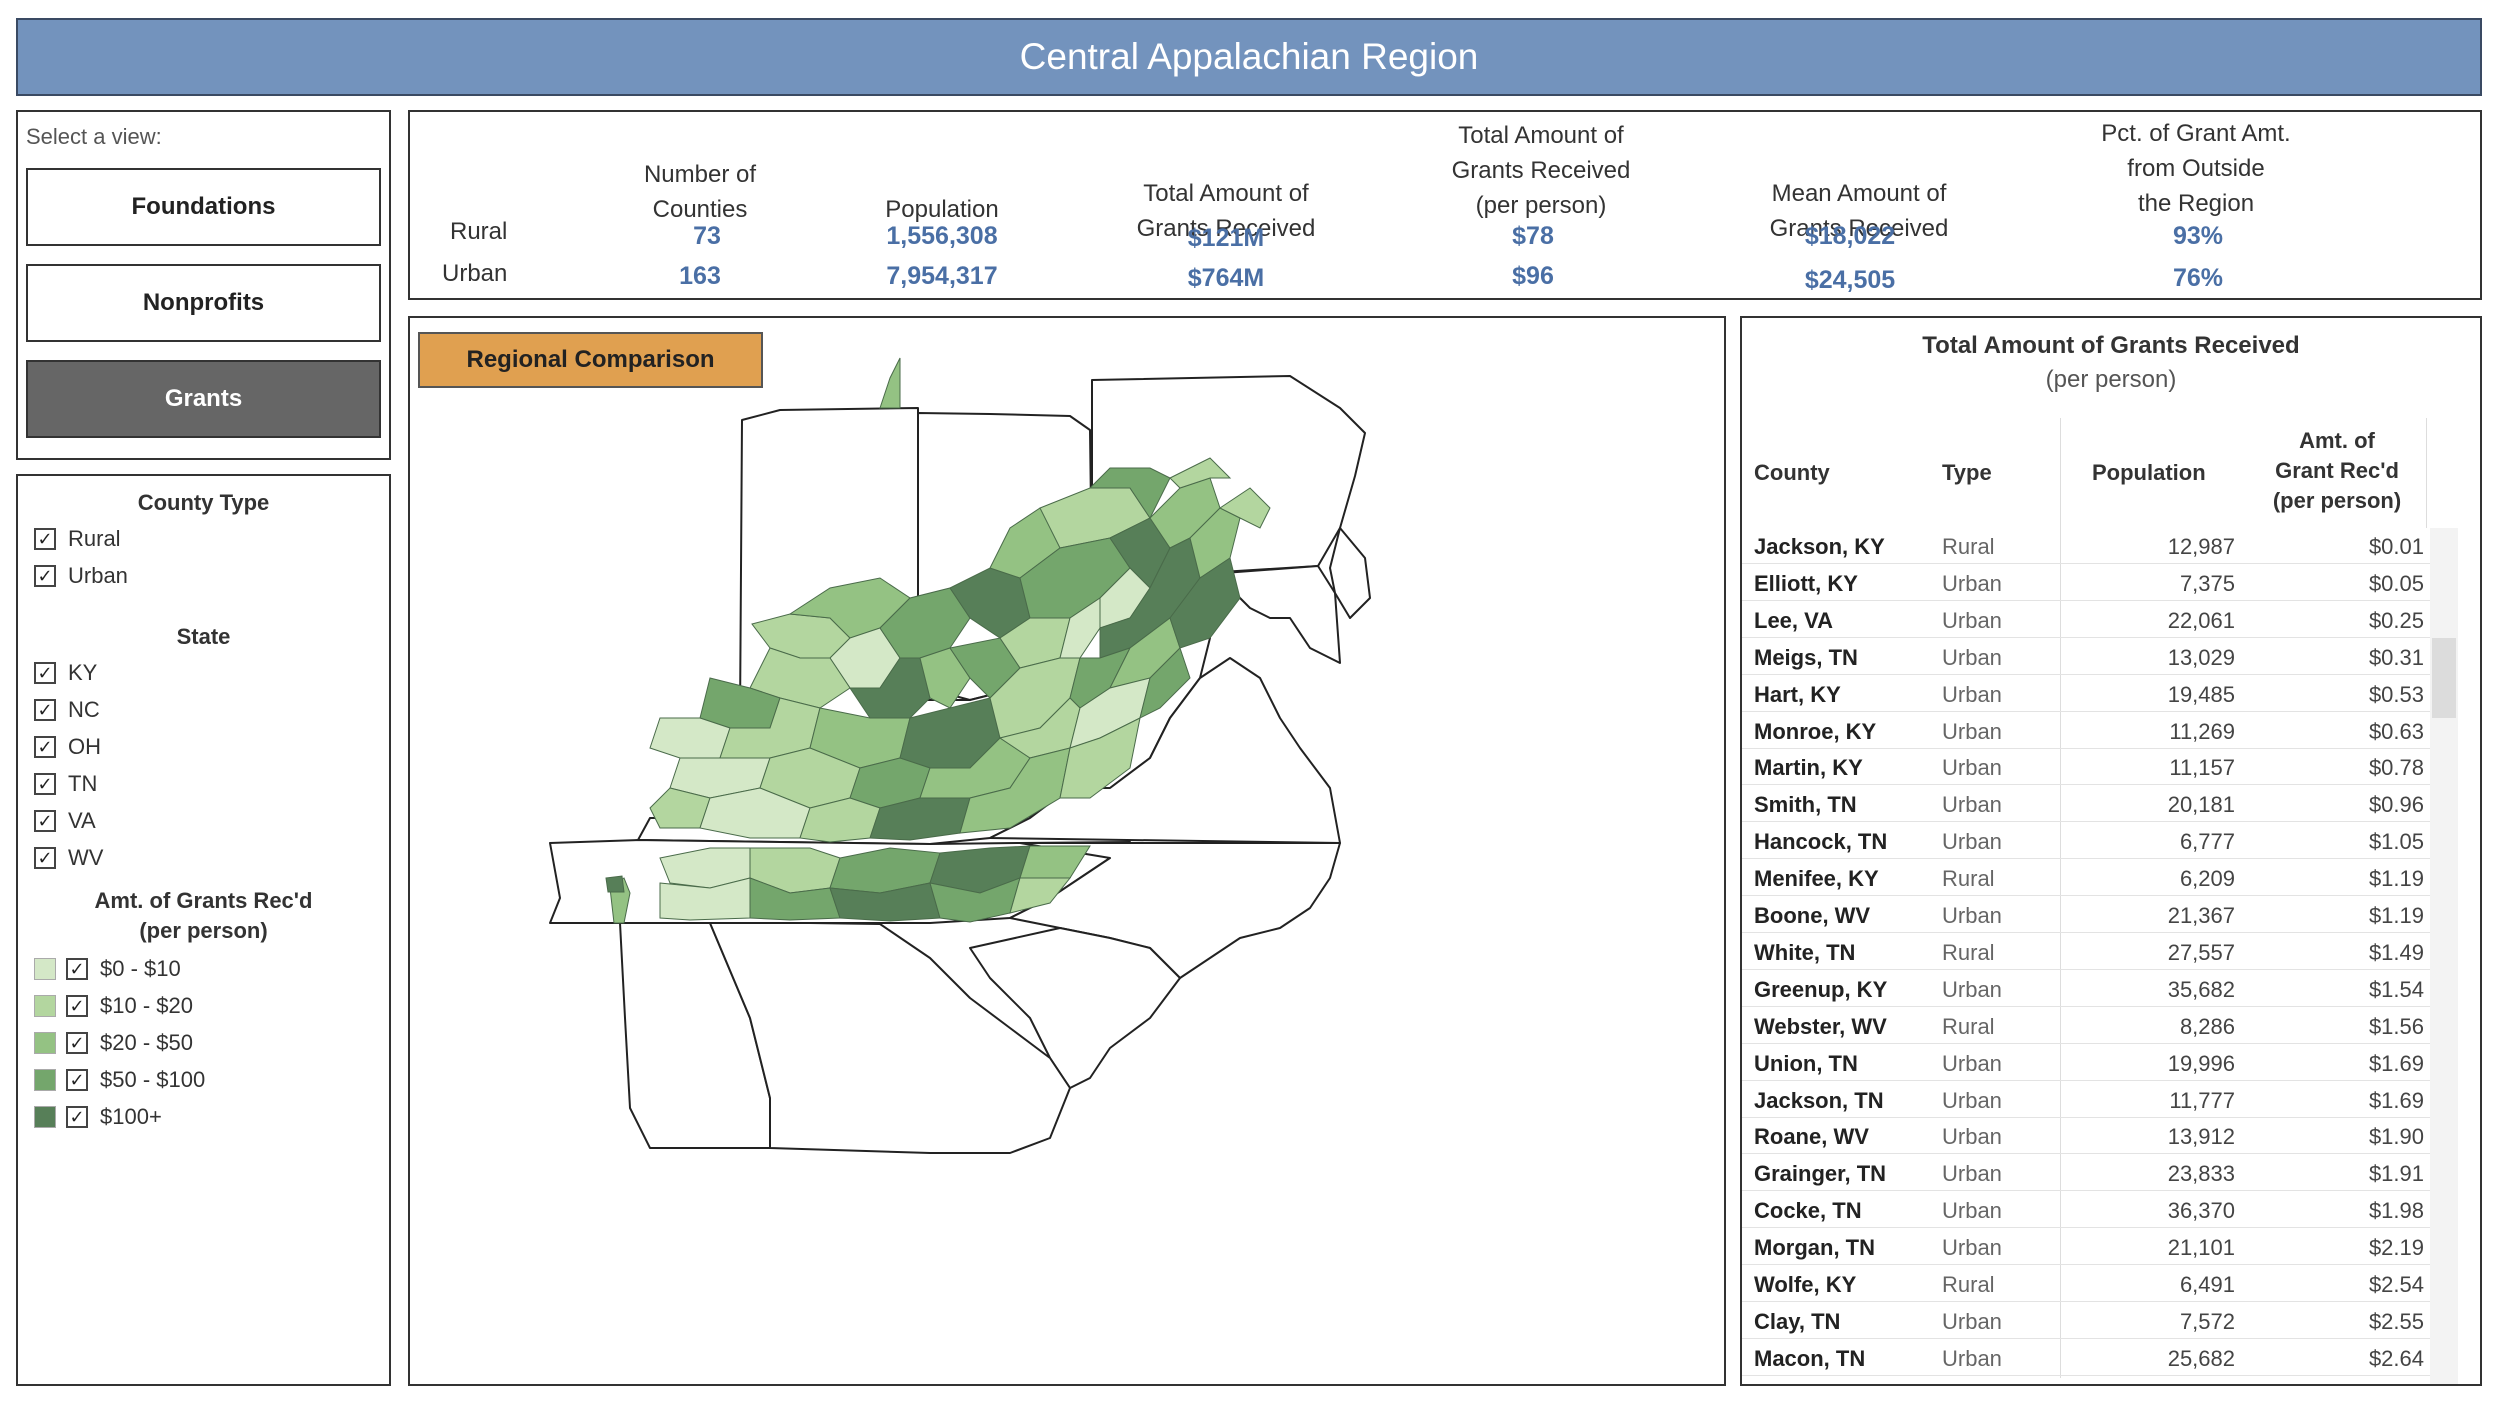  What do you see at coordinates (2396, 879) in the screenshot?
I see `cell-amount: $1.19` at bounding box center [2396, 879].